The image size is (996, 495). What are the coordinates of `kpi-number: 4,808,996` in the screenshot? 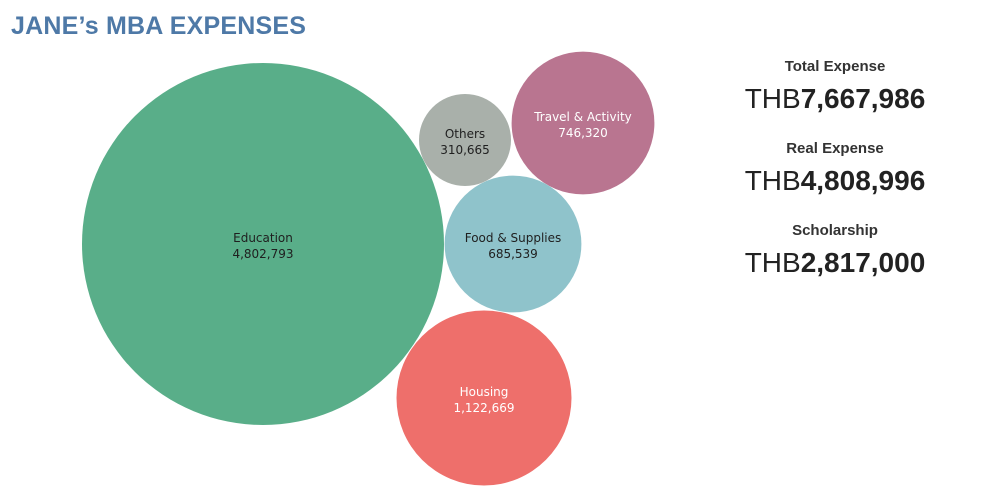 It's located at (863, 180).